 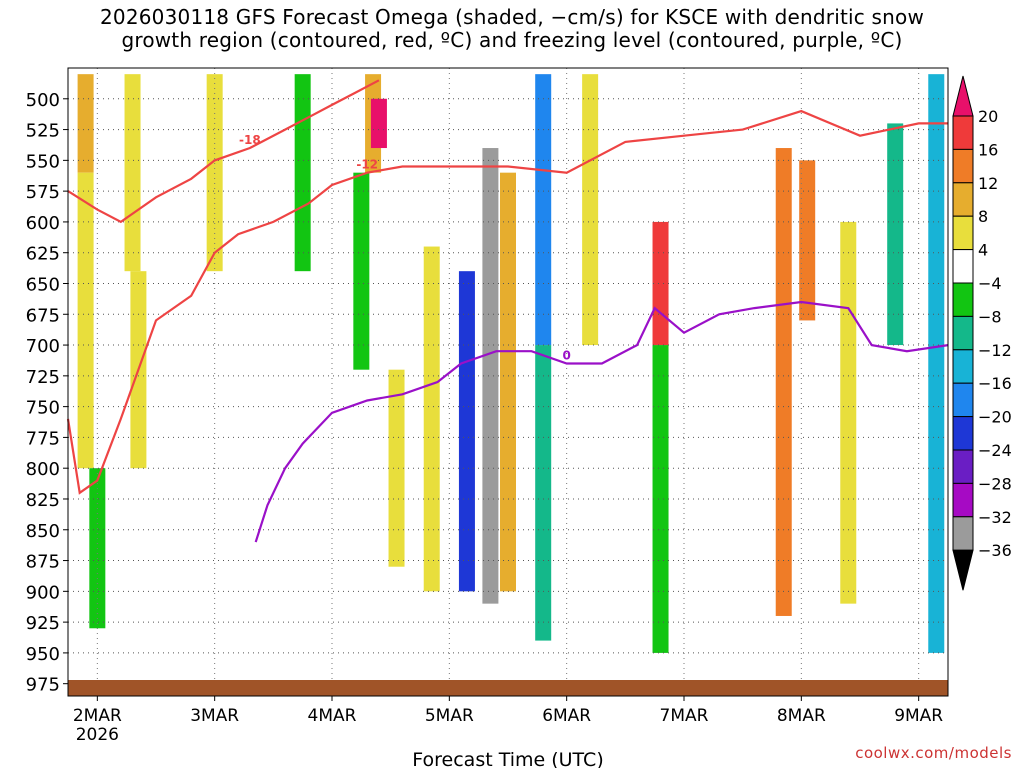 I want to click on y-tick-label-5: 625, so click(x=43, y=254).